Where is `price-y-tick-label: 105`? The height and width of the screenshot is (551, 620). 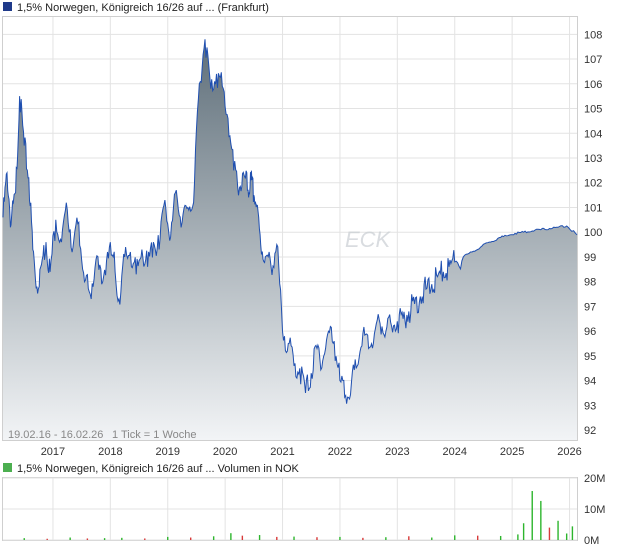 price-y-tick-label: 105 is located at coordinates (593, 110).